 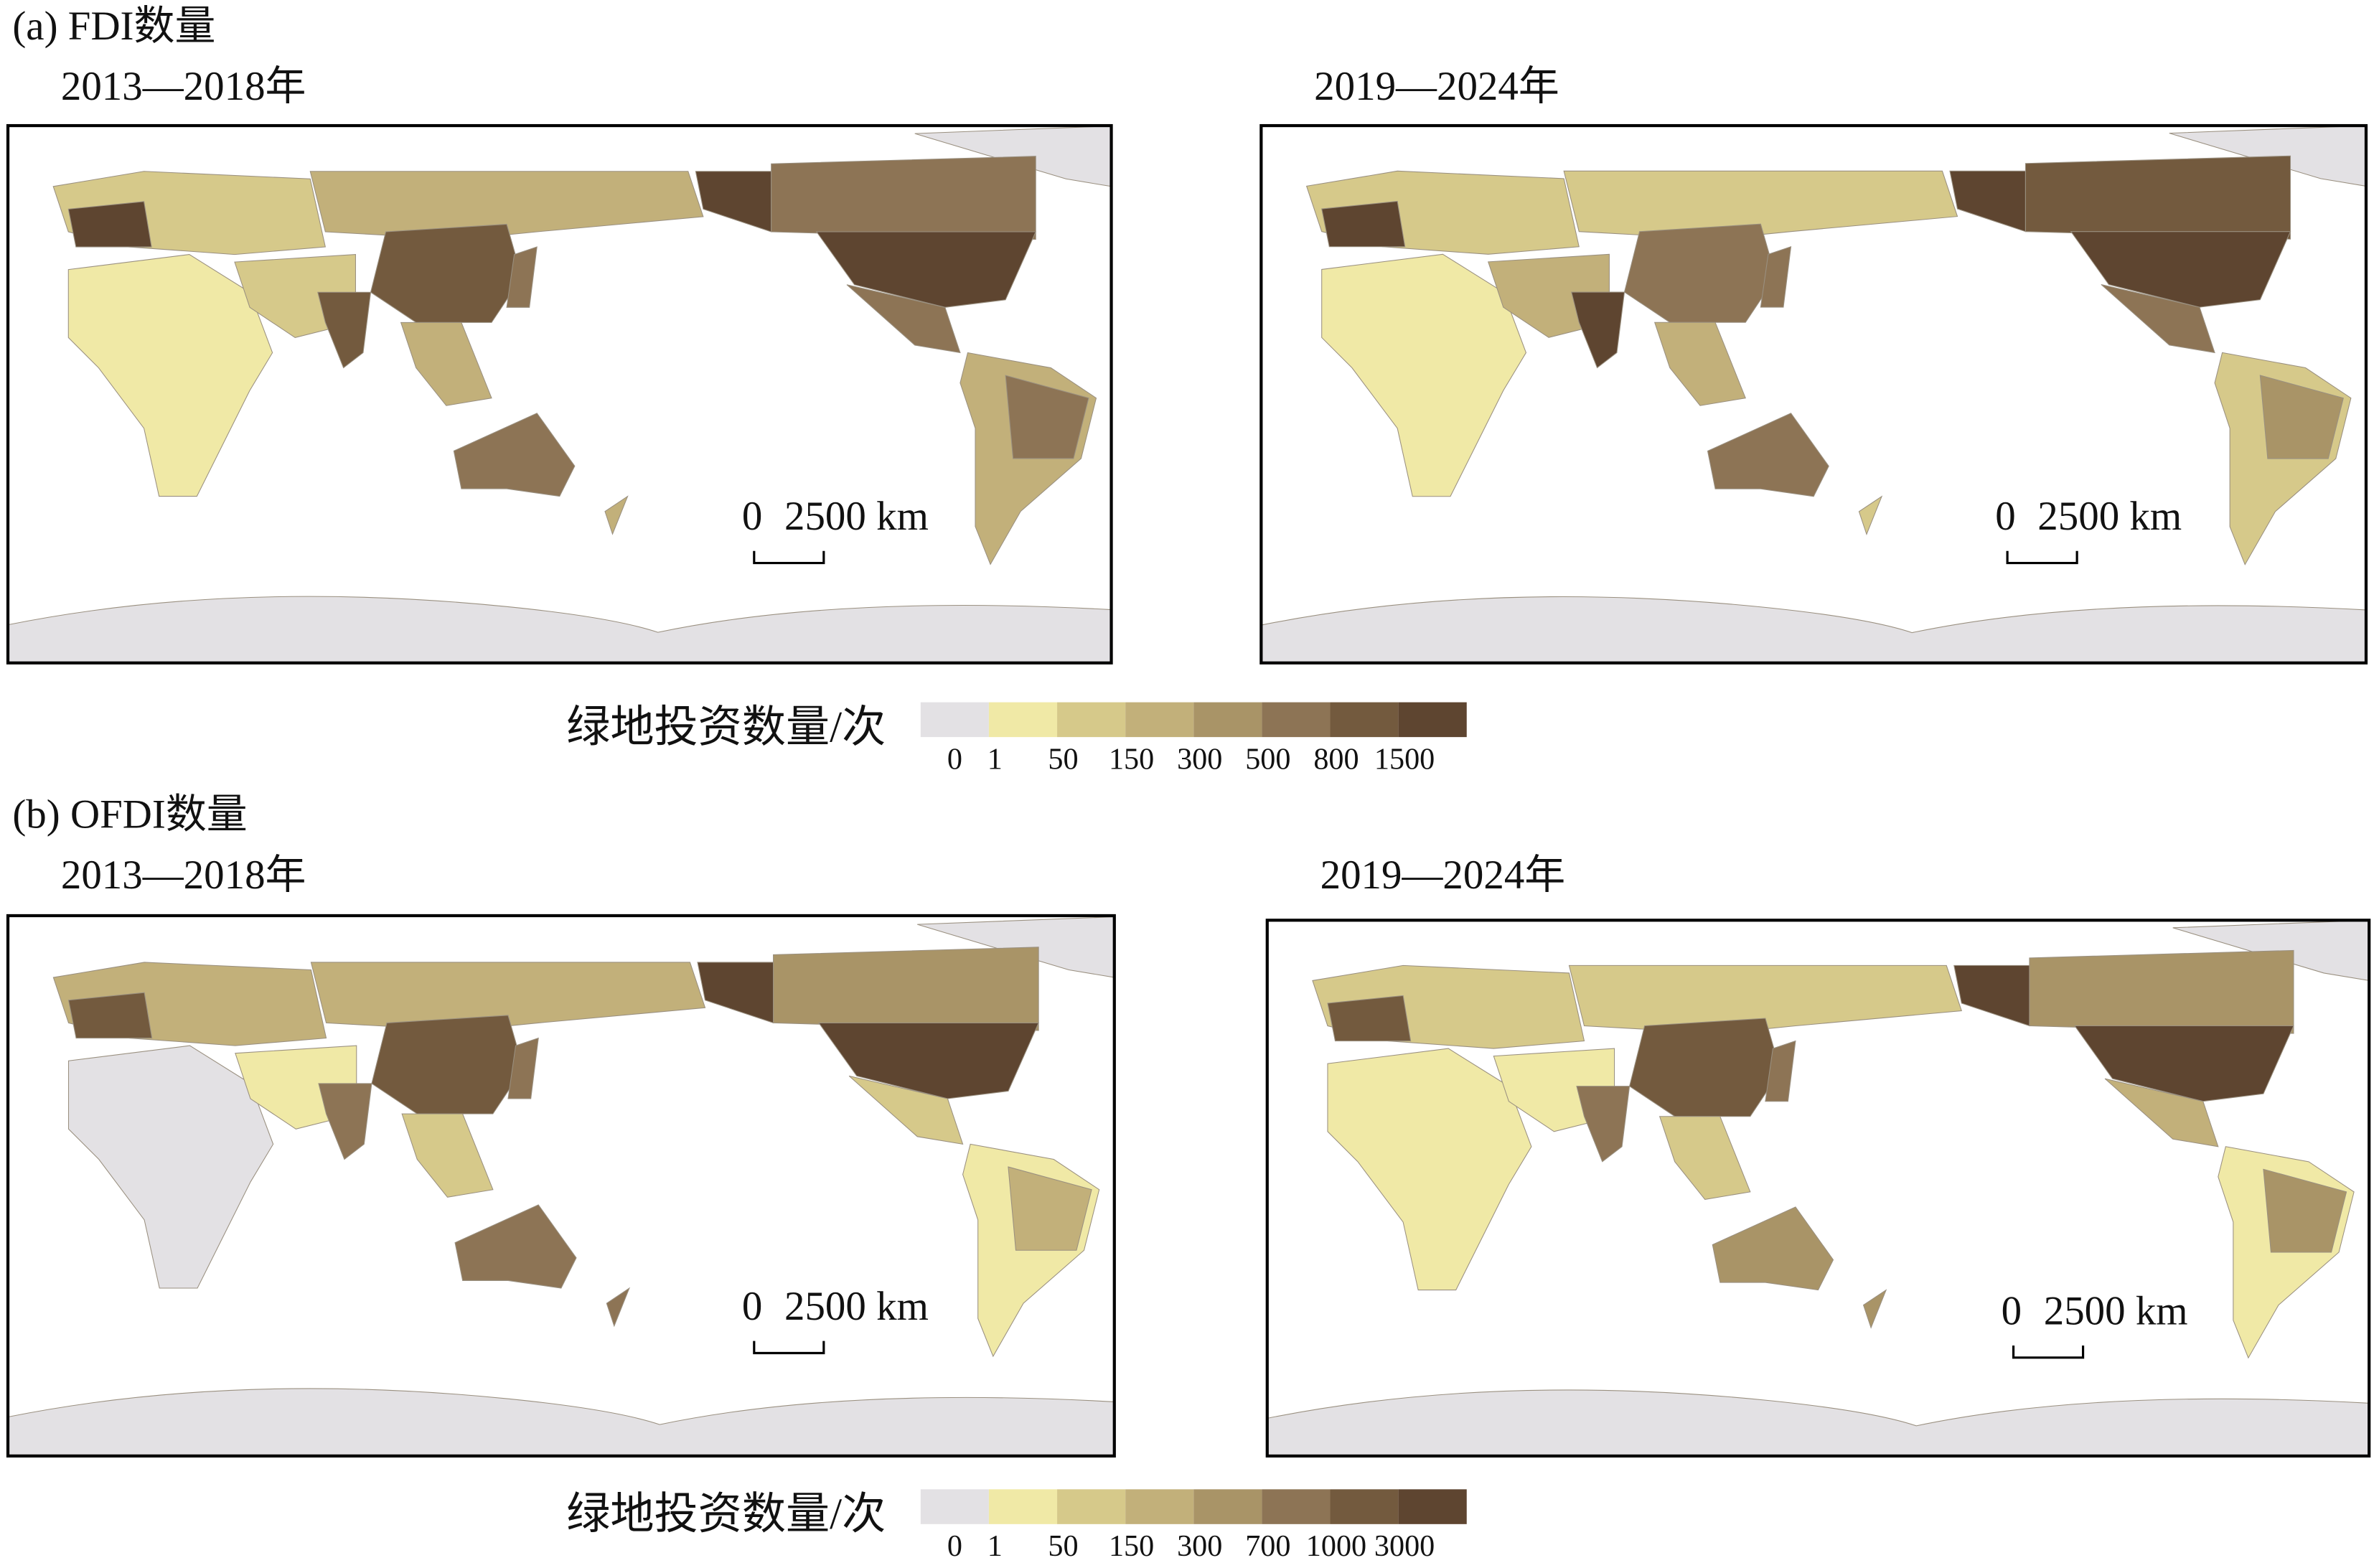 What do you see at coordinates (129, 814) in the screenshot?
I see `panel-label: (b) OFDI数量` at bounding box center [129, 814].